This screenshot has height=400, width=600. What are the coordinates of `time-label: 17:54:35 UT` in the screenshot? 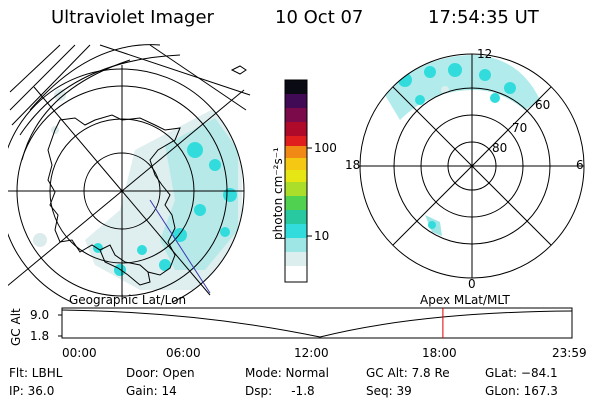 It's located at (483, 17).